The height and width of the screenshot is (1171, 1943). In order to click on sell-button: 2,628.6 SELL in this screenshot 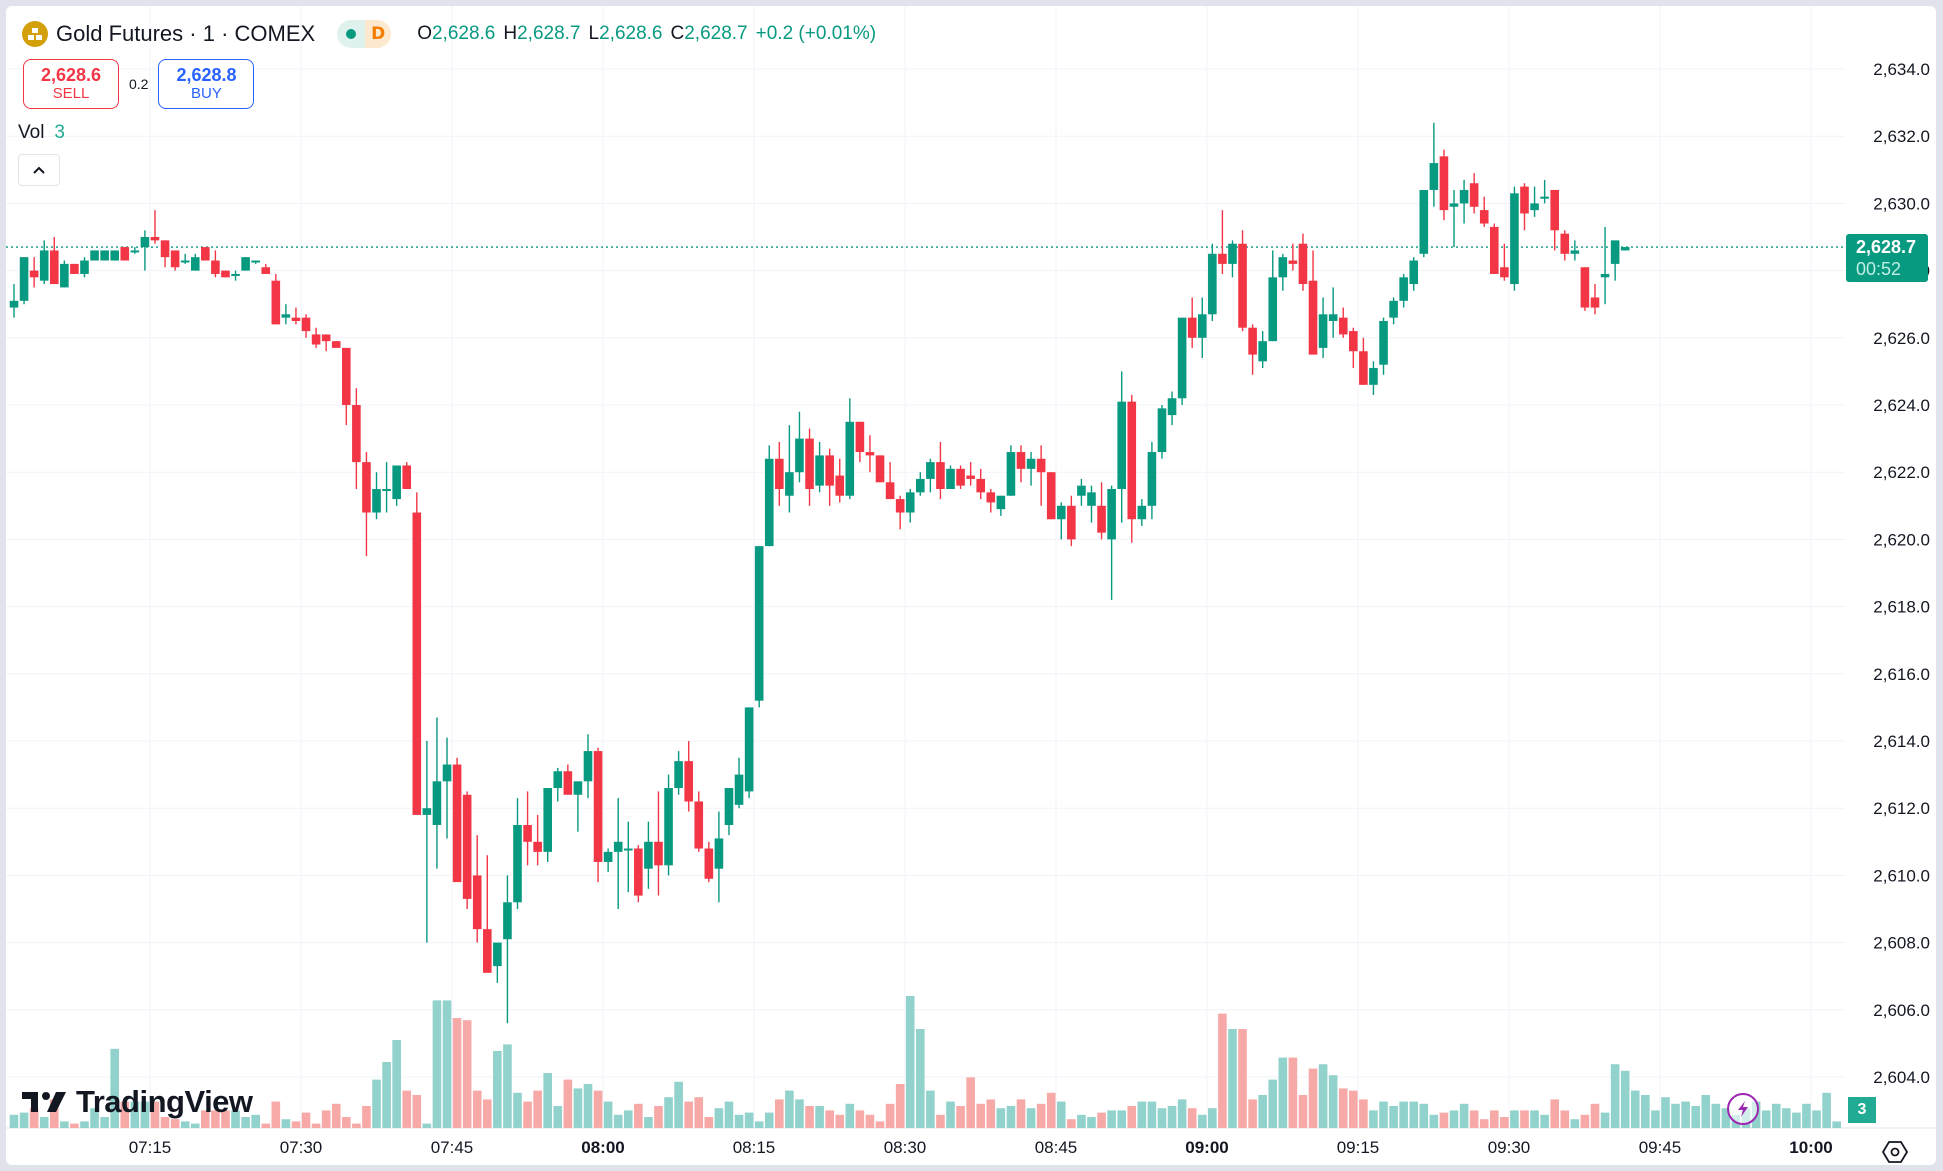, I will do `click(71, 84)`.